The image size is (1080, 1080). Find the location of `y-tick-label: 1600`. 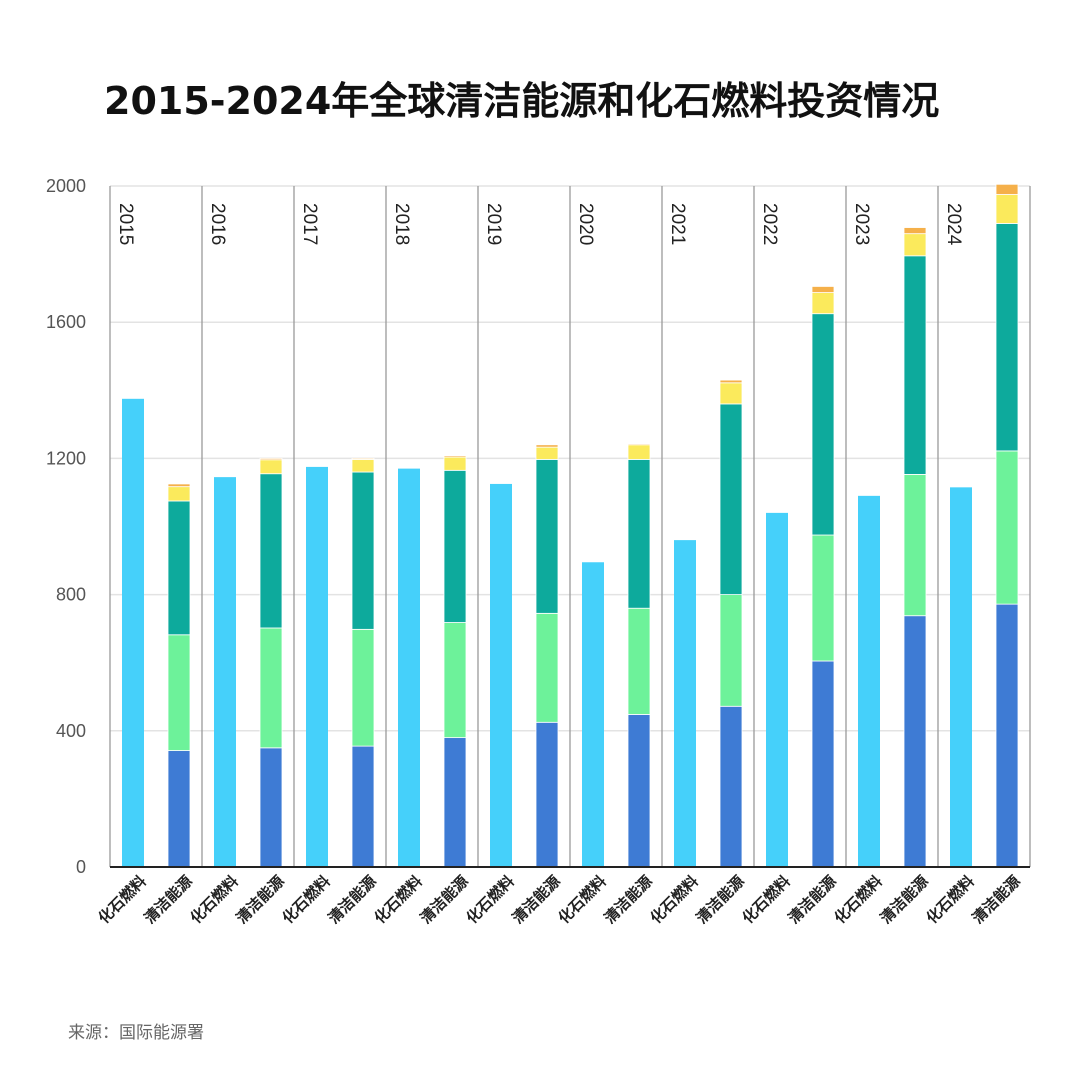

y-tick-label: 1600 is located at coordinates (66, 322).